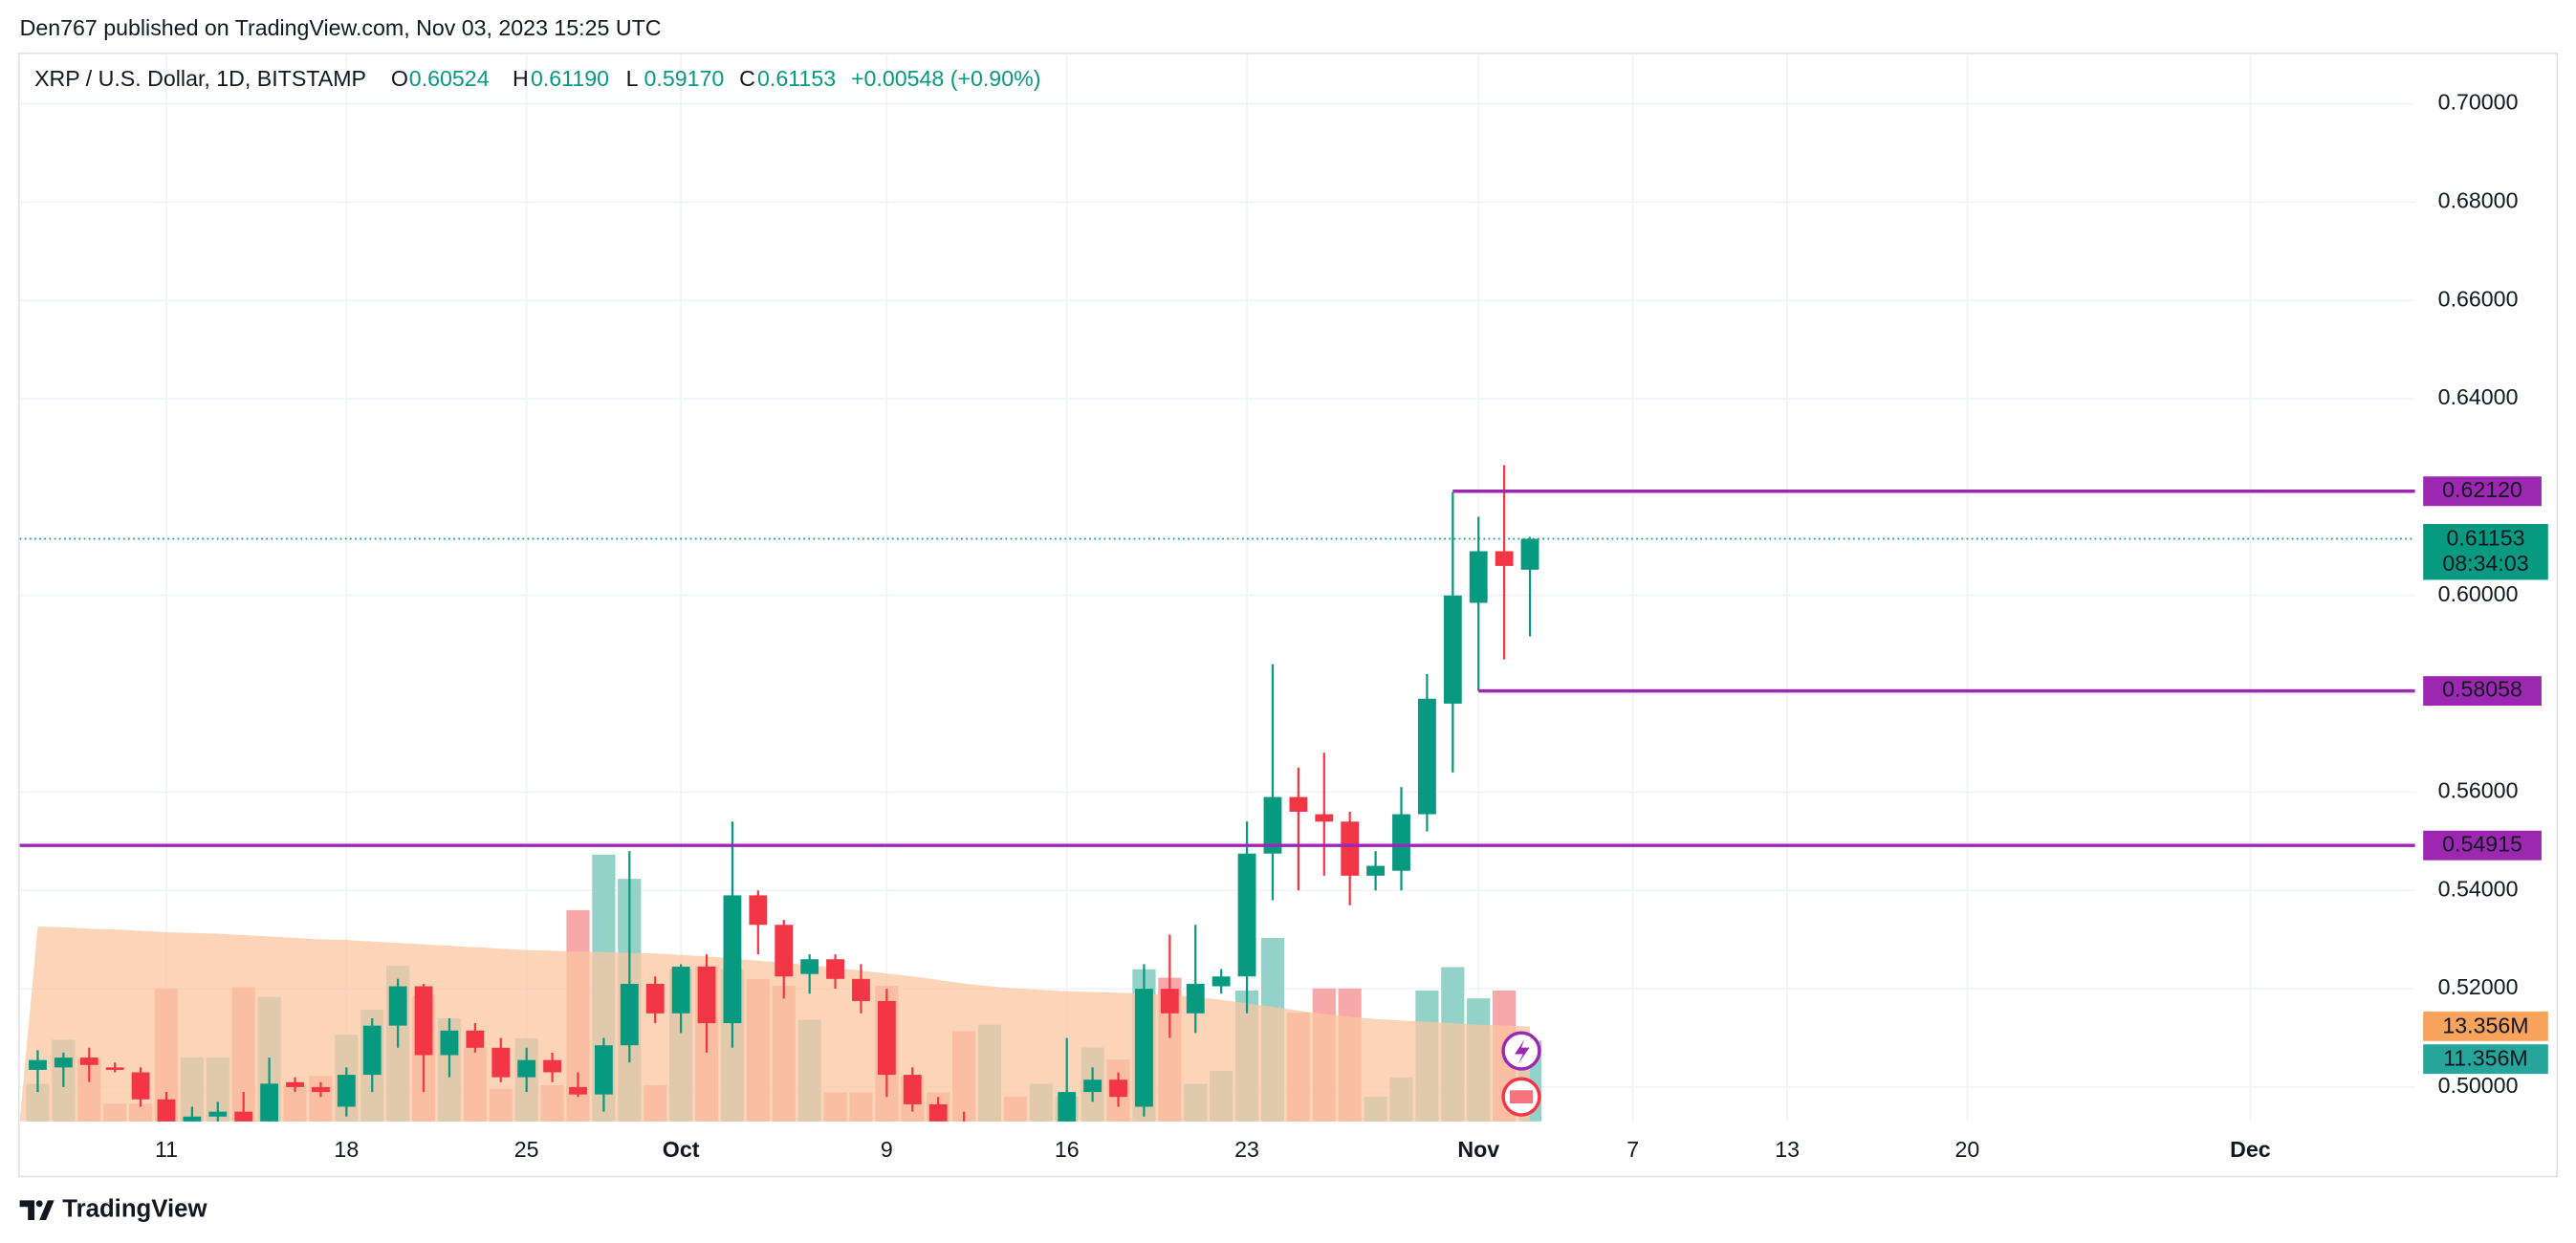 Image resolution: width=2576 pixels, height=1243 pixels. I want to click on o-key: O, so click(399, 78).